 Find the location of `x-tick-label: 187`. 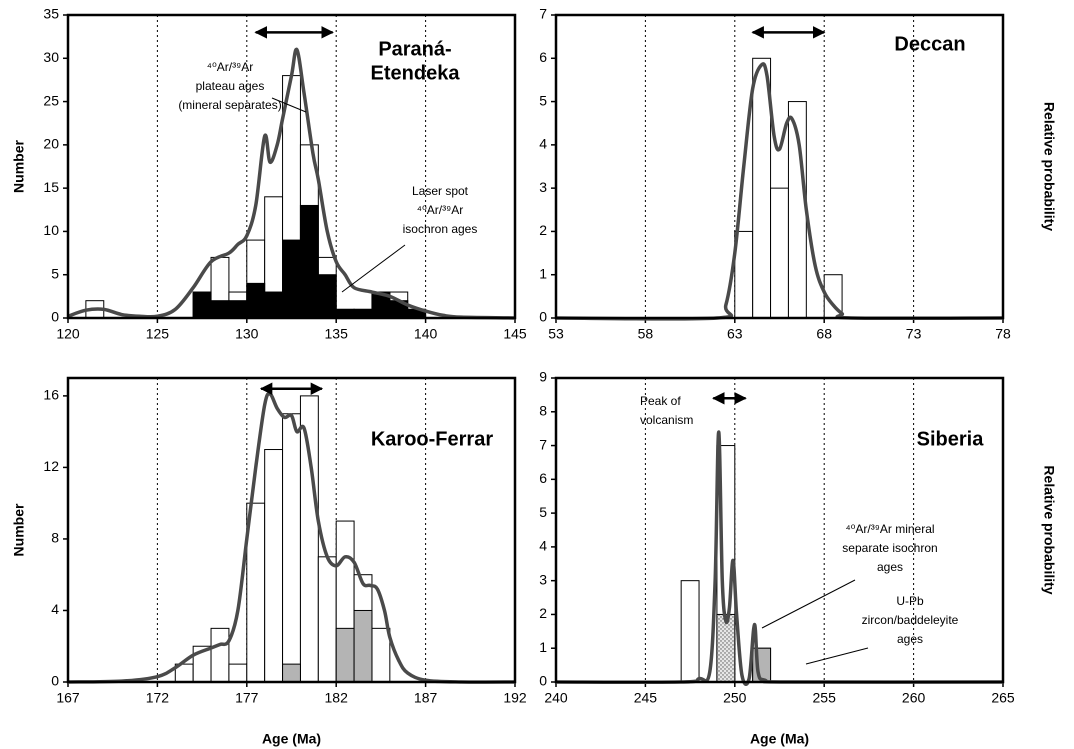

x-tick-label: 187 is located at coordinates (426, 698).